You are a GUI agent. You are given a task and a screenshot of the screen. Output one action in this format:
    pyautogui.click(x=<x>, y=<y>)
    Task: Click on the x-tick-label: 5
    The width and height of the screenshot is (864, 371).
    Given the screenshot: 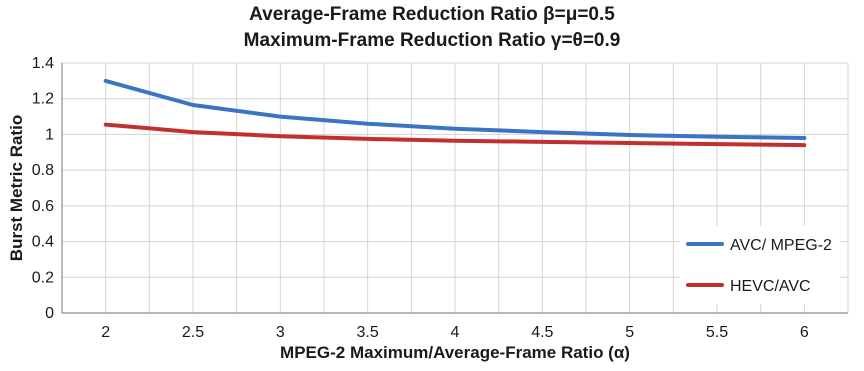 What is the action you would take?
    pyautogui.click(x=629, y=332)
    